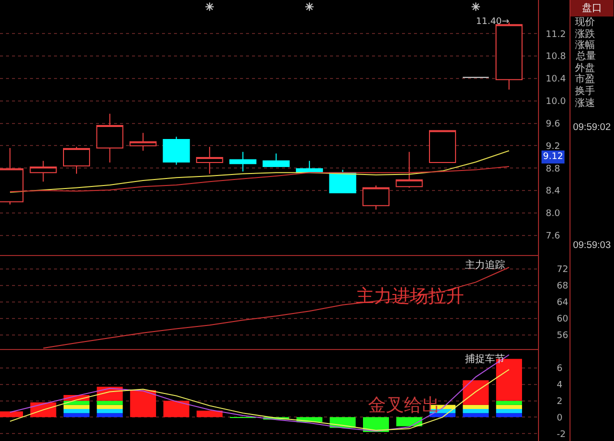 The image size is (614, 441). What do you see at coordinates (562, 303) in the screenshot?
I see `y-tick-label: 64` at bounding box center [562, 303].